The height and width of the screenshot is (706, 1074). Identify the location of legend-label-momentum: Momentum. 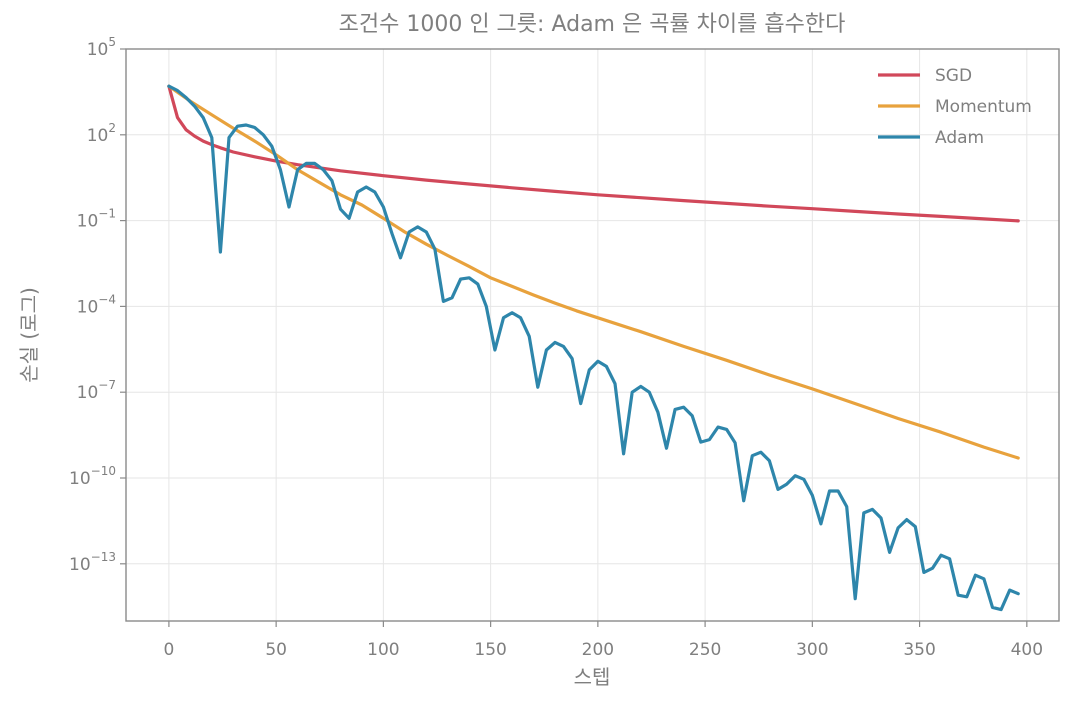
(983, 107).